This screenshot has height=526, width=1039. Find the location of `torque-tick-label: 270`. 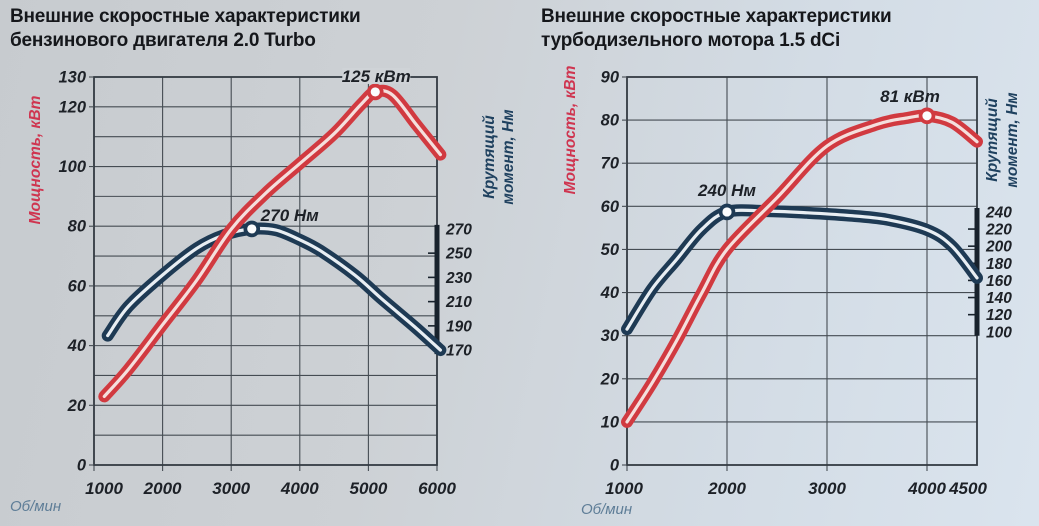

torque-tick-label: 270 is located at coordinates (458, 229).